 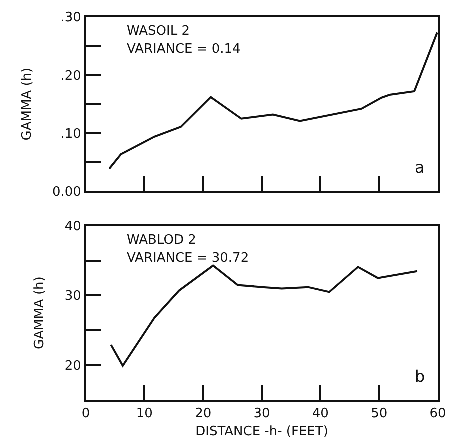 I want to click on y-tick-label: .30, so click(x=71, y=18).